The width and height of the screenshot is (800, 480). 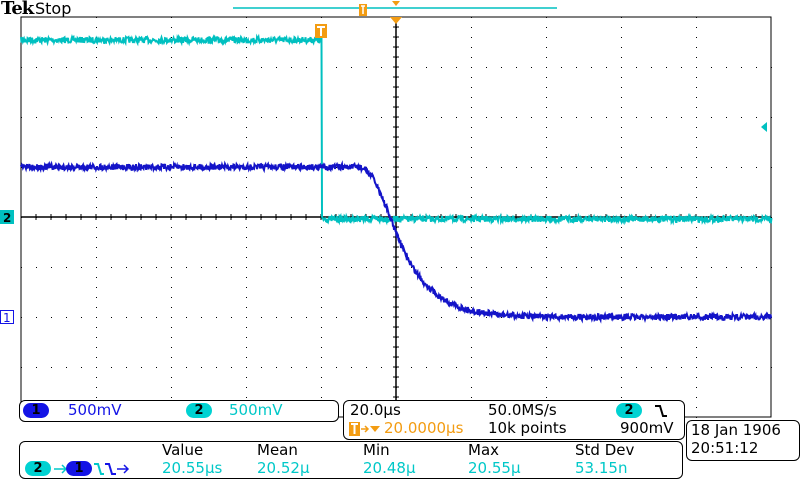 What do you see at coordinates (7, 217) in the screenshot?
I see `ch2-ground-marker: 2` at bounding box center [7, 217].